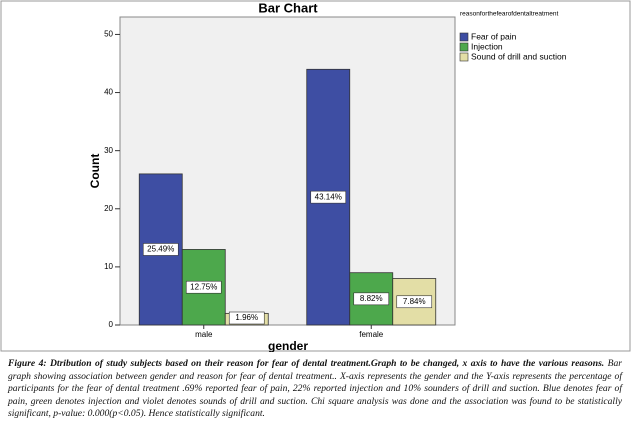  I want to click on data-label: 7.84%, so click(414, 301).